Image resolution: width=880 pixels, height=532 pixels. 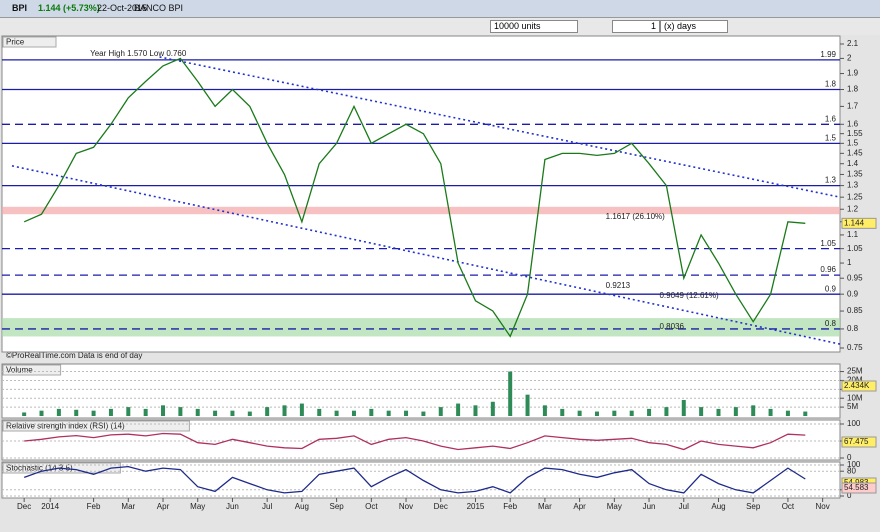 I want to click on y-tick-label: 1.55, so click(x=855, y=133).